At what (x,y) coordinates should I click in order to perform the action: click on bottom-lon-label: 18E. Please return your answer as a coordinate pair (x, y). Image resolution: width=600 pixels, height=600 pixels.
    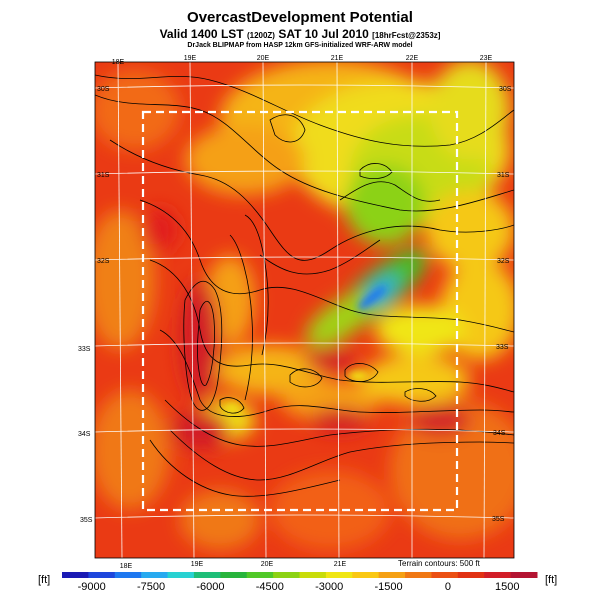
    Looking at the image, I should click on (126, 566).